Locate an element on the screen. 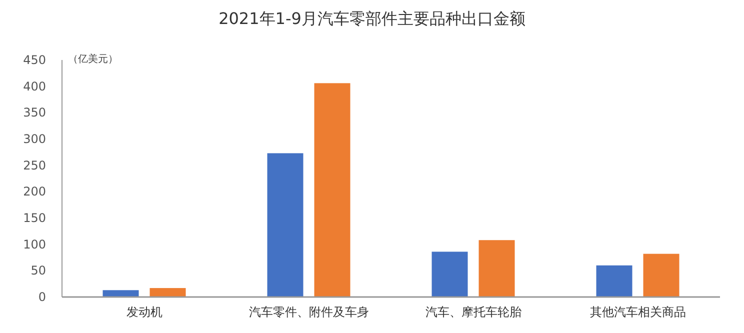  y-tick-label: 450 is located at coordinates (34, 60).